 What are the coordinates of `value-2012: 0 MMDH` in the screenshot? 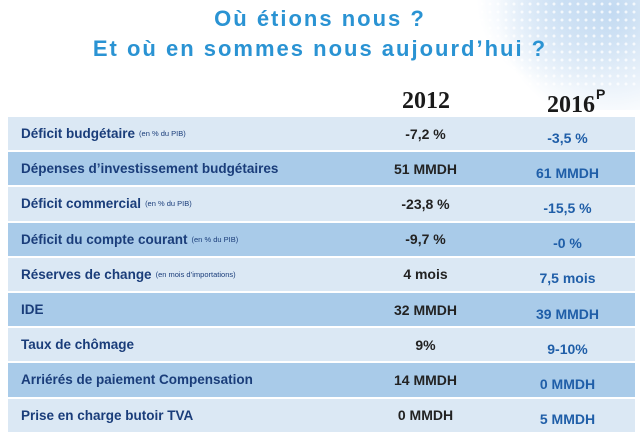 It's located at (425, 415).